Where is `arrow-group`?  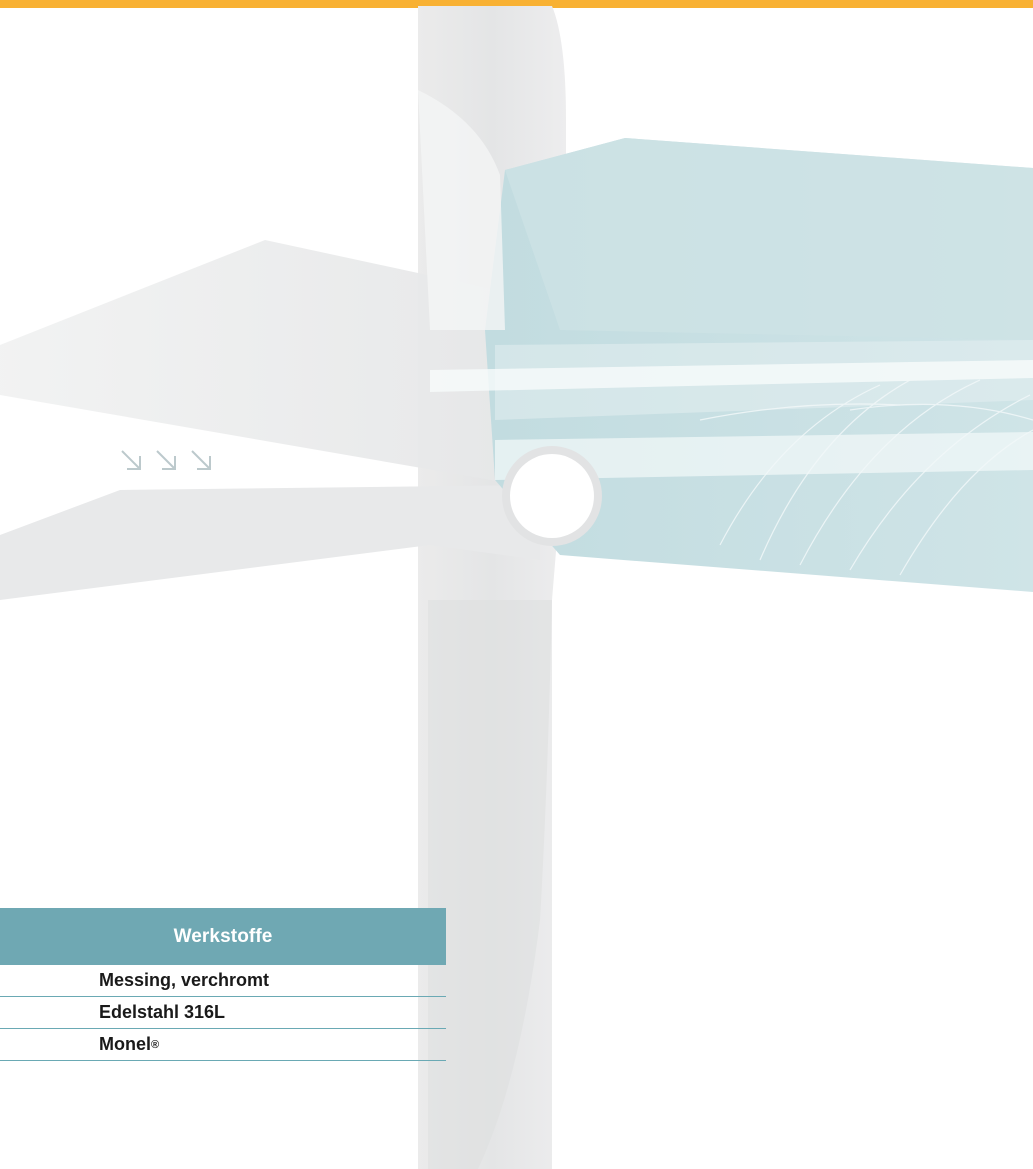 arrow-group is located at coordinates (166, 460).